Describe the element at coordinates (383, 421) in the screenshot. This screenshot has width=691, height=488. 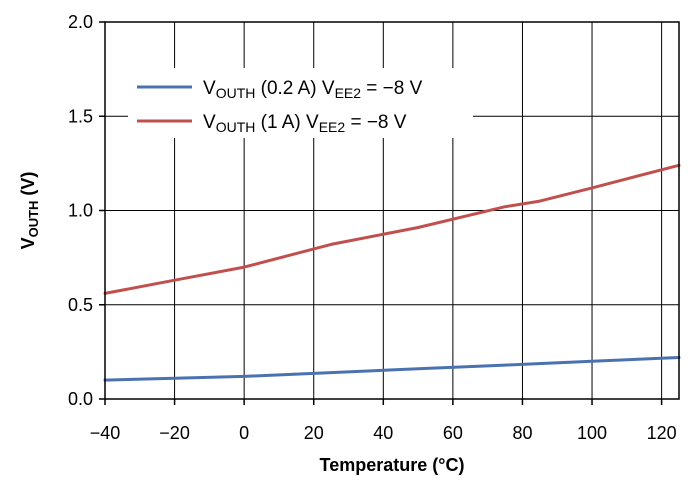
I see `x-axis-ticks: −40 −20 0 20 40 60 80 100 120` at that location.